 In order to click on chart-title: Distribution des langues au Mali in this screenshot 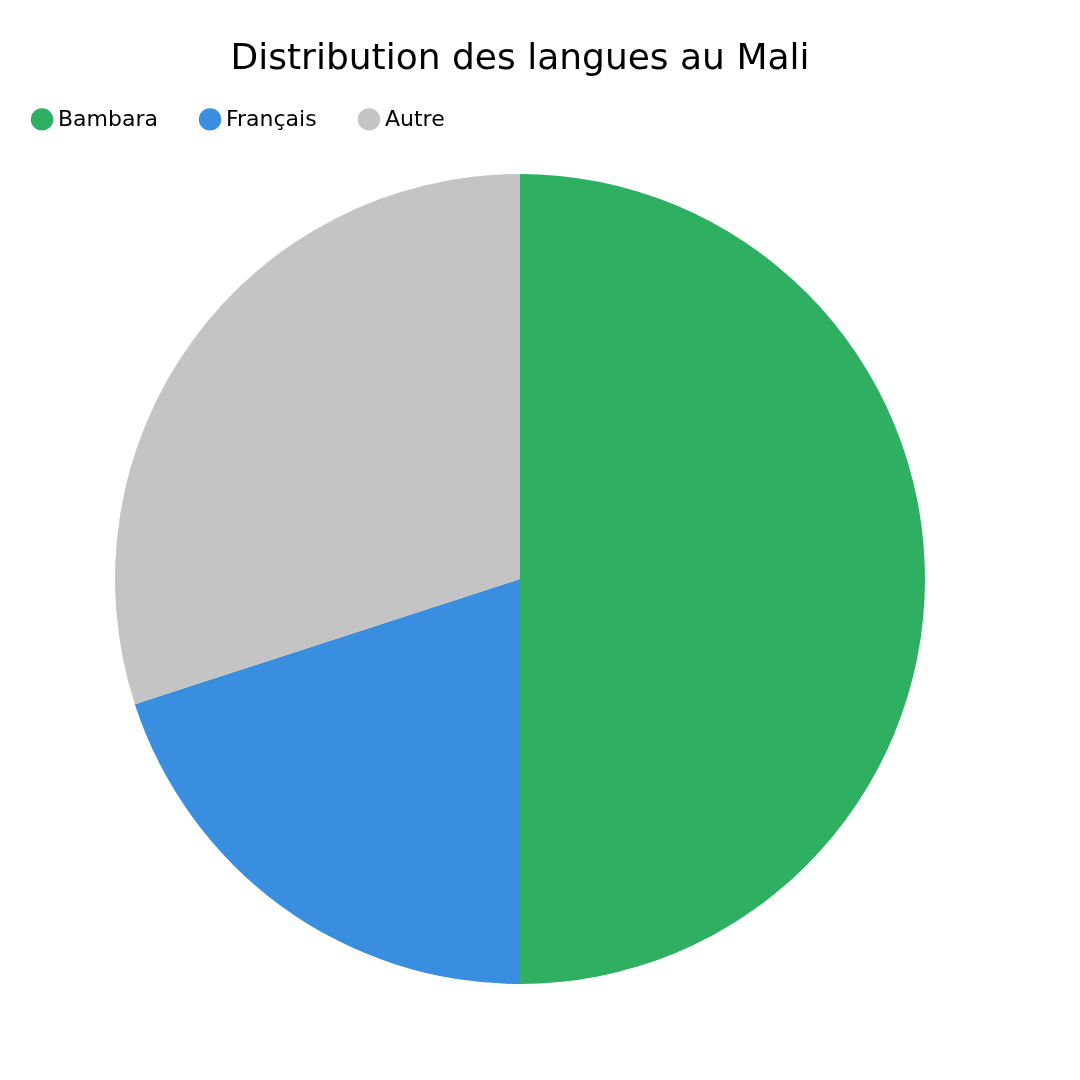, I will do `click(520, 56)`.